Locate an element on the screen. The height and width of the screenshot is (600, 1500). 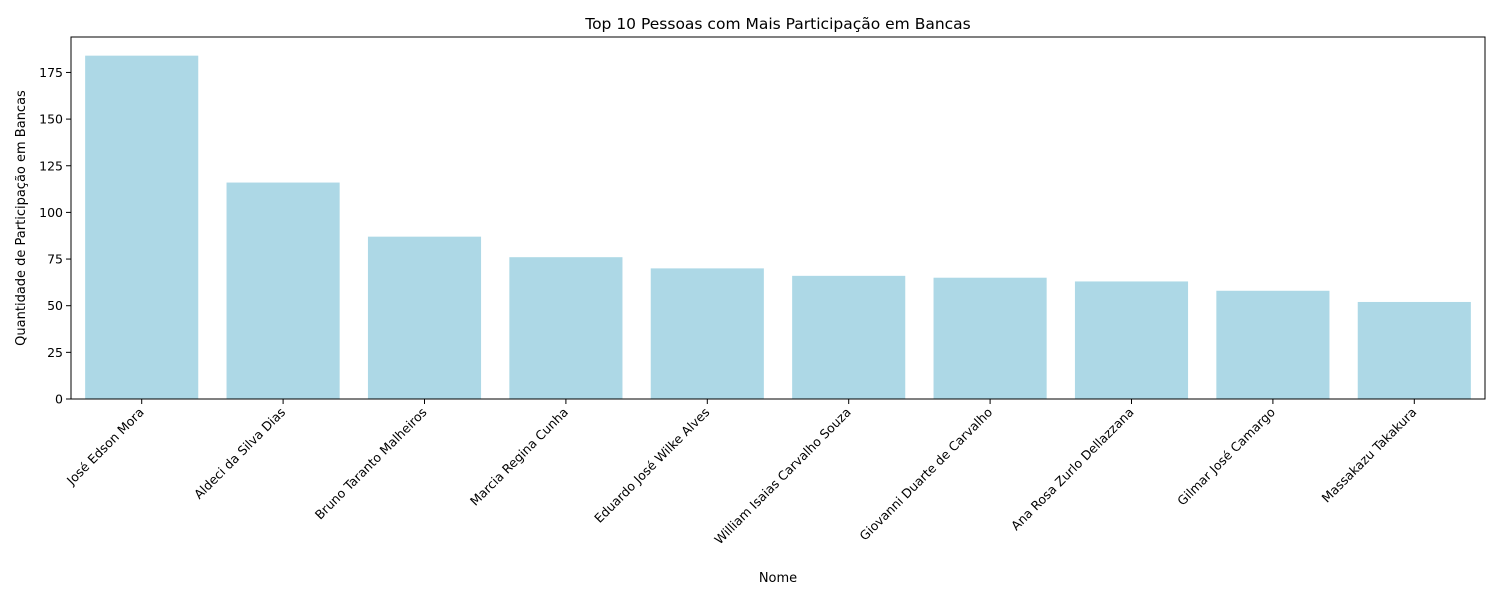
x-tick-label: José Edson Mora is located at coordinates (105, 447).